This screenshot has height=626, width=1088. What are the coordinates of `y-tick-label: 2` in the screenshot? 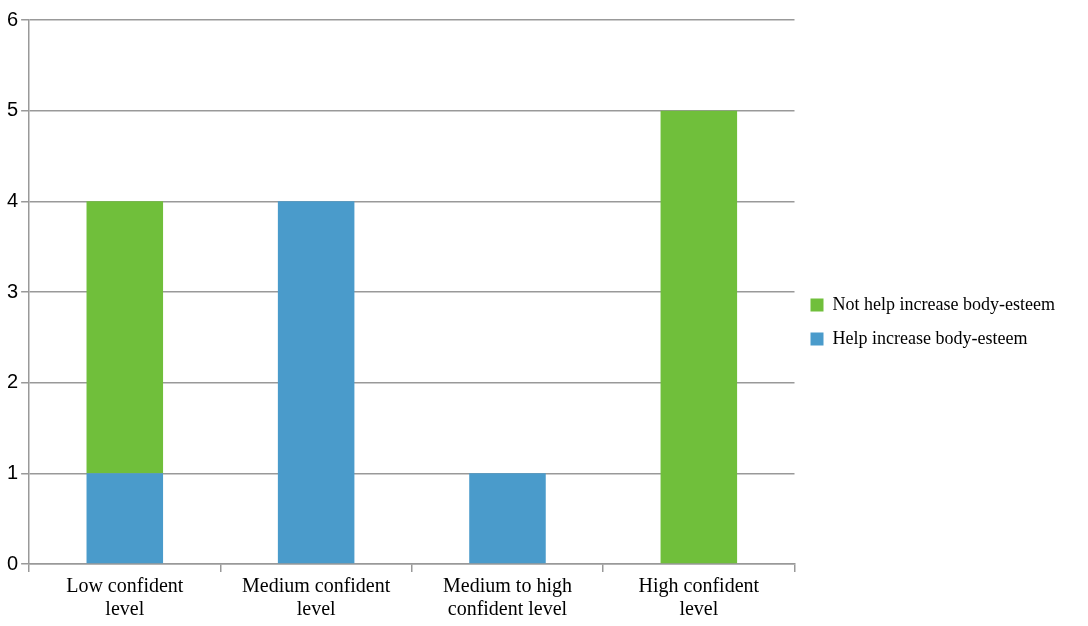 It's located at (13, 381).